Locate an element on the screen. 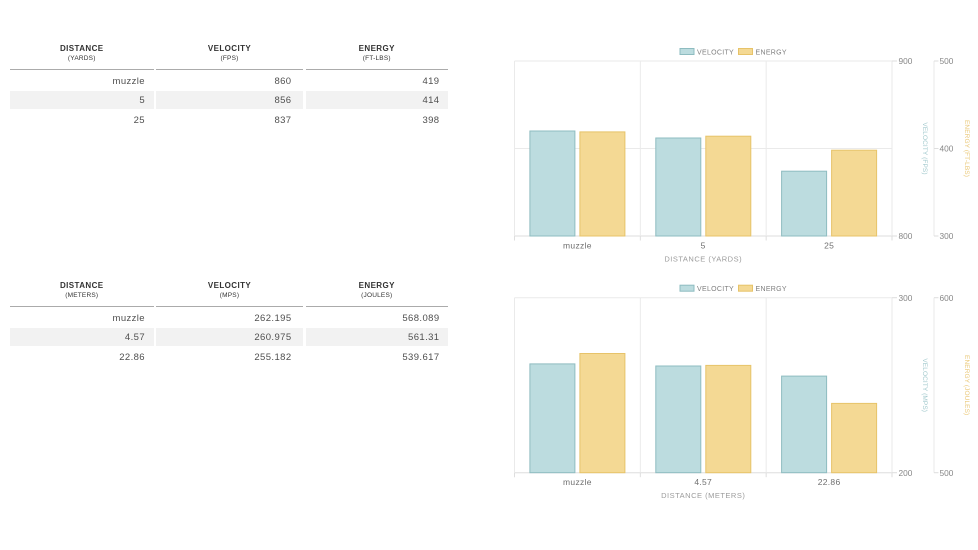 The image size is (978, 550). svg-text: 22.86 is located at coordinates (829, 482).